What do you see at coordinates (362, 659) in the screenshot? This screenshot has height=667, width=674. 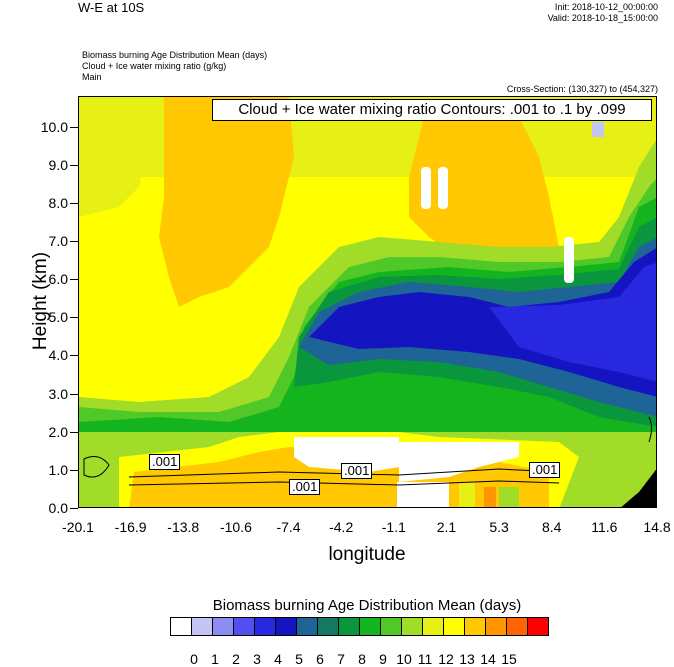 I see `colorbar-label: 8` at bounding box center [362, 659].